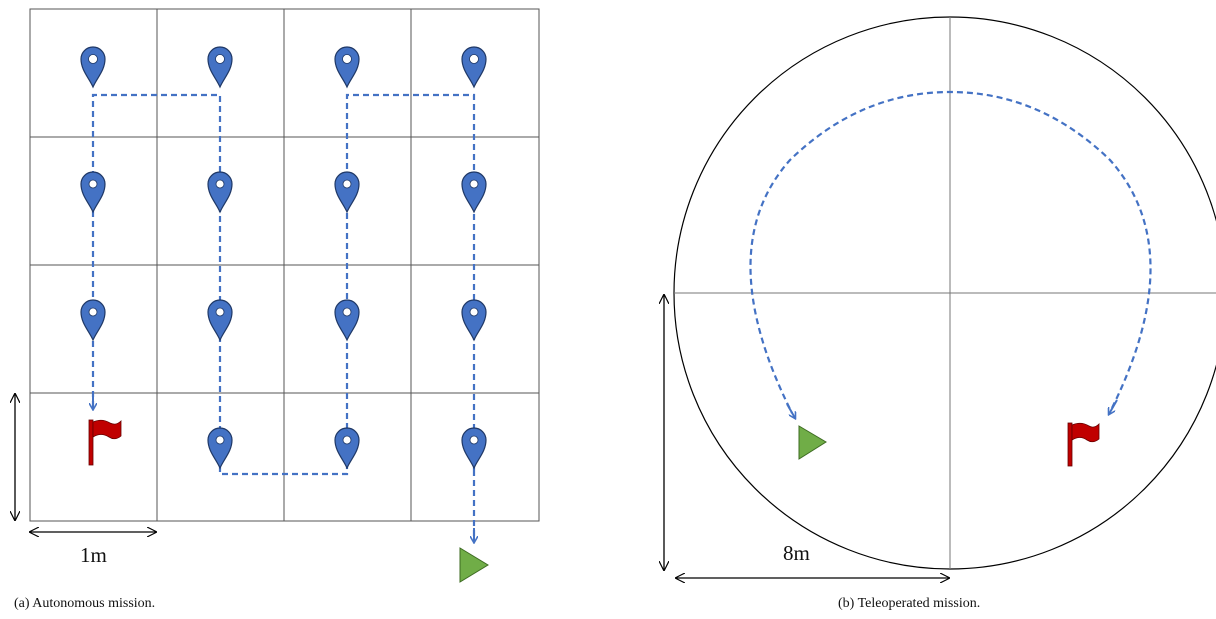  What do you see at coordinates (909, 603) in the screenshot?
I see `caption-teleoperated: (b) Teleoperated mission.` at bounding box center [909, 603].